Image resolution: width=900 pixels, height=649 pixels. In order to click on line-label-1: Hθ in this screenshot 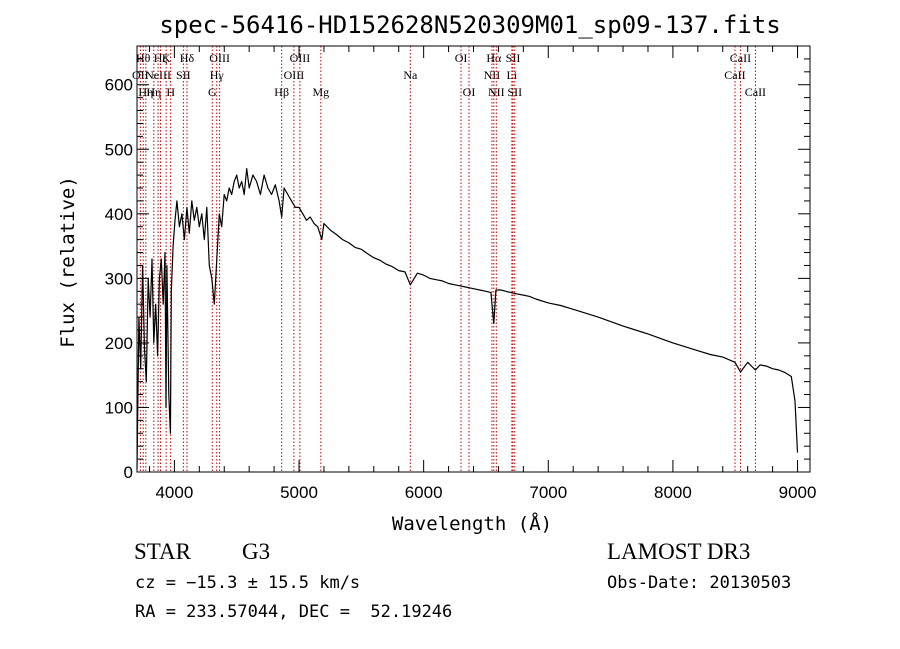, I will do `click(143, 58)`.